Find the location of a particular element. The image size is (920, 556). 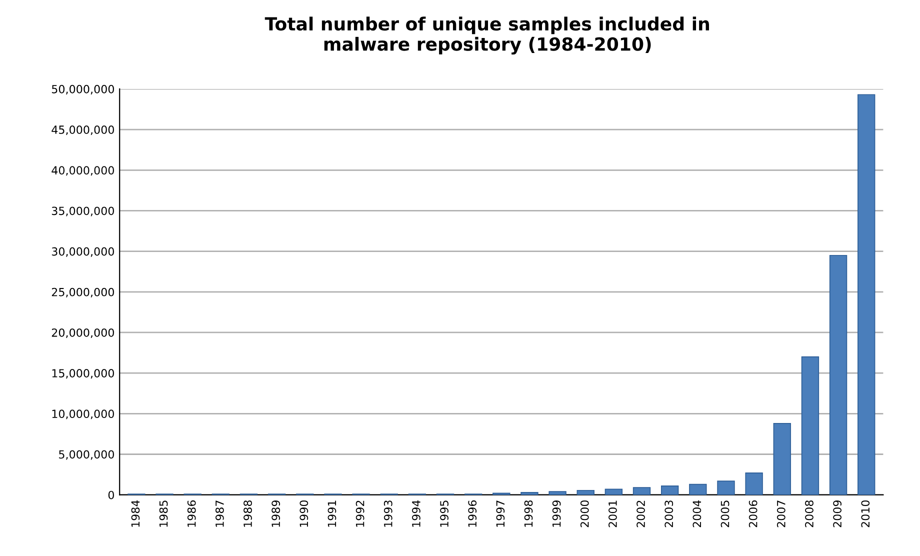

x-tick-label: 1994 is located at coordinates (416, 513).